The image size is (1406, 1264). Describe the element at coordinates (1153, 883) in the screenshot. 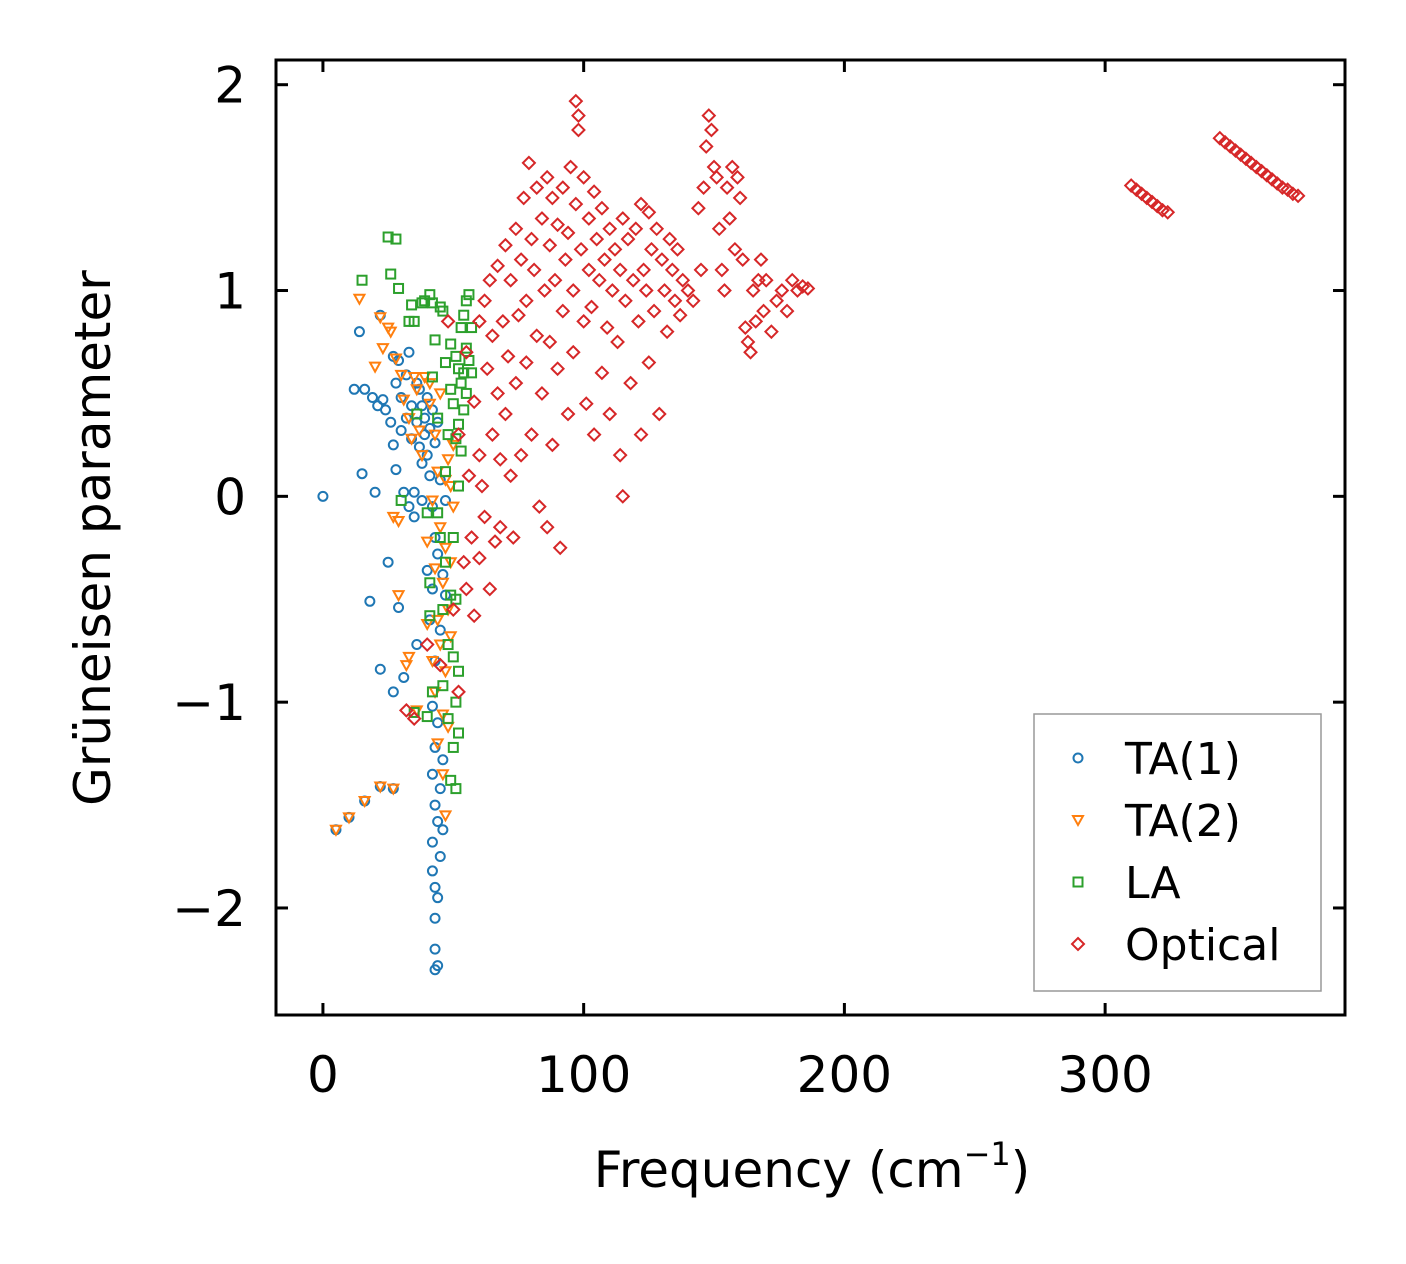

I see `legend-label-la: LA` at that location.